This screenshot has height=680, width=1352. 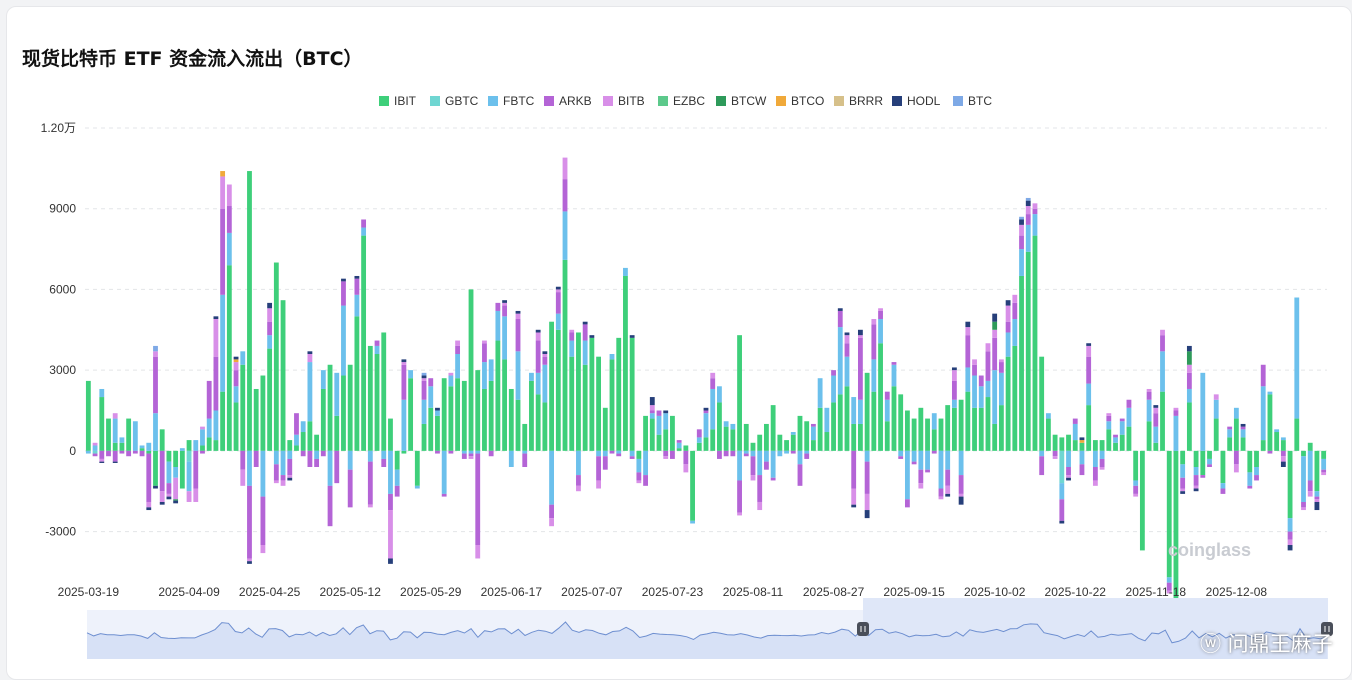 What do you see at coordinates (189, 456) in the screenshot?
I see `bar-segment-gbtc` at bounding box center [189, 456].